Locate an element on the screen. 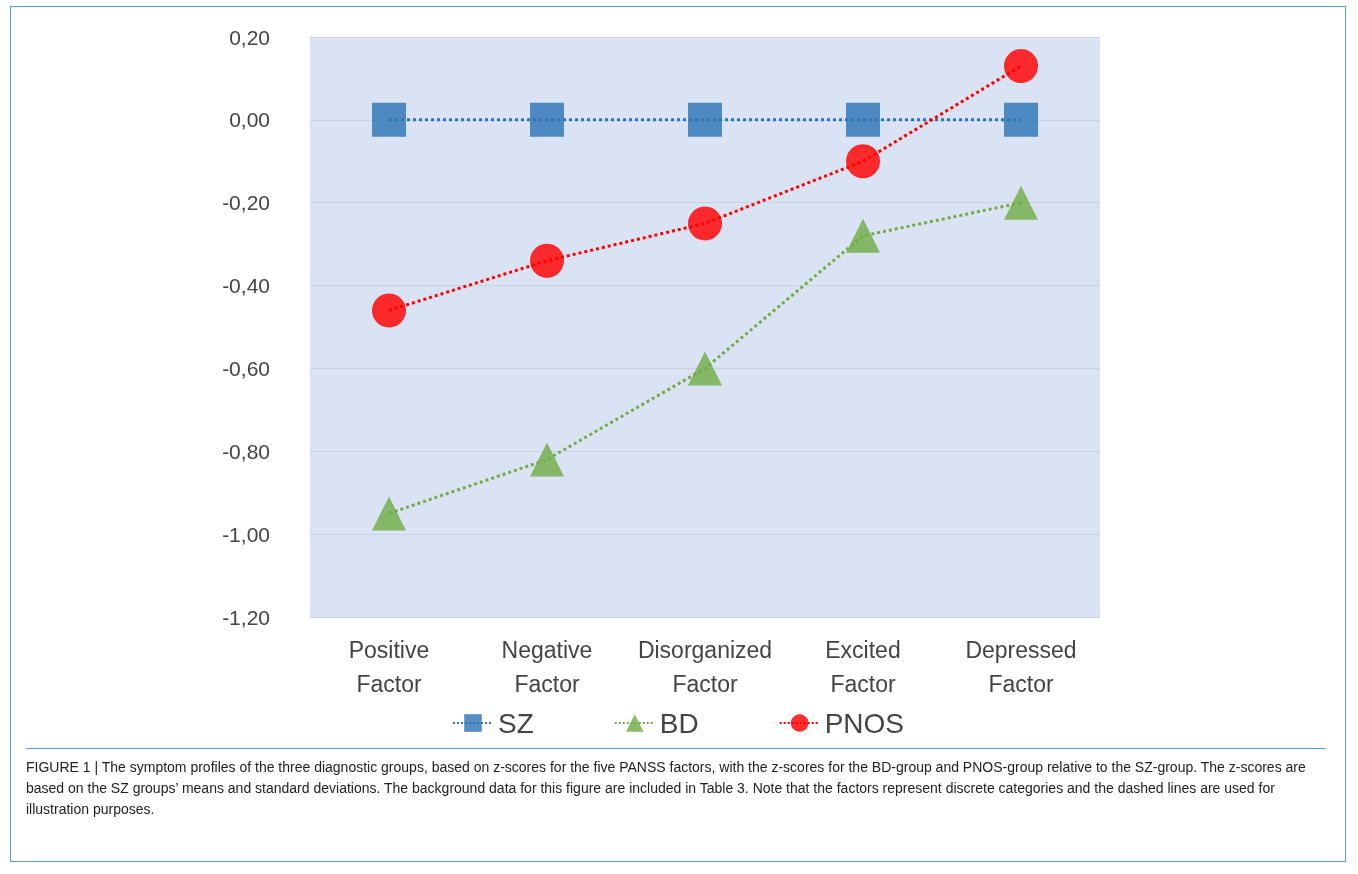  y-tick-label: -1,20 is located at coordinates (246, 617).